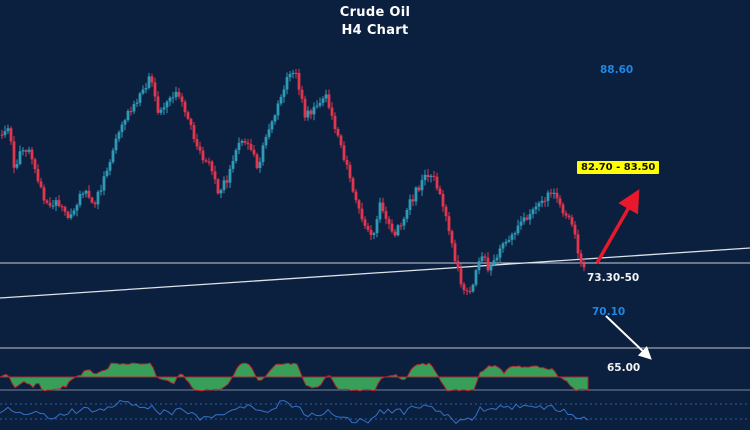 This screenshot has height=430, width=750. I want to click on projected-rally-arrow, so click(617, 226).